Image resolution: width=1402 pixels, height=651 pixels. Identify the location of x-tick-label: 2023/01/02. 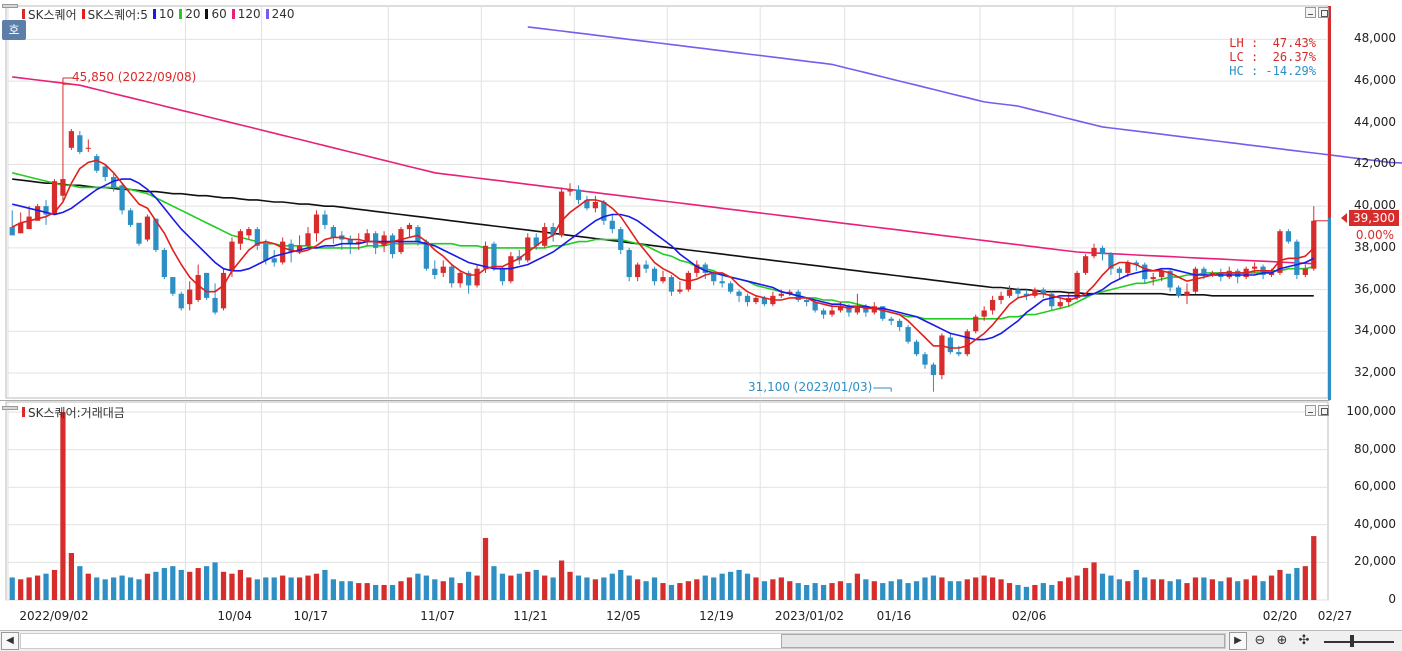
(809, 616).